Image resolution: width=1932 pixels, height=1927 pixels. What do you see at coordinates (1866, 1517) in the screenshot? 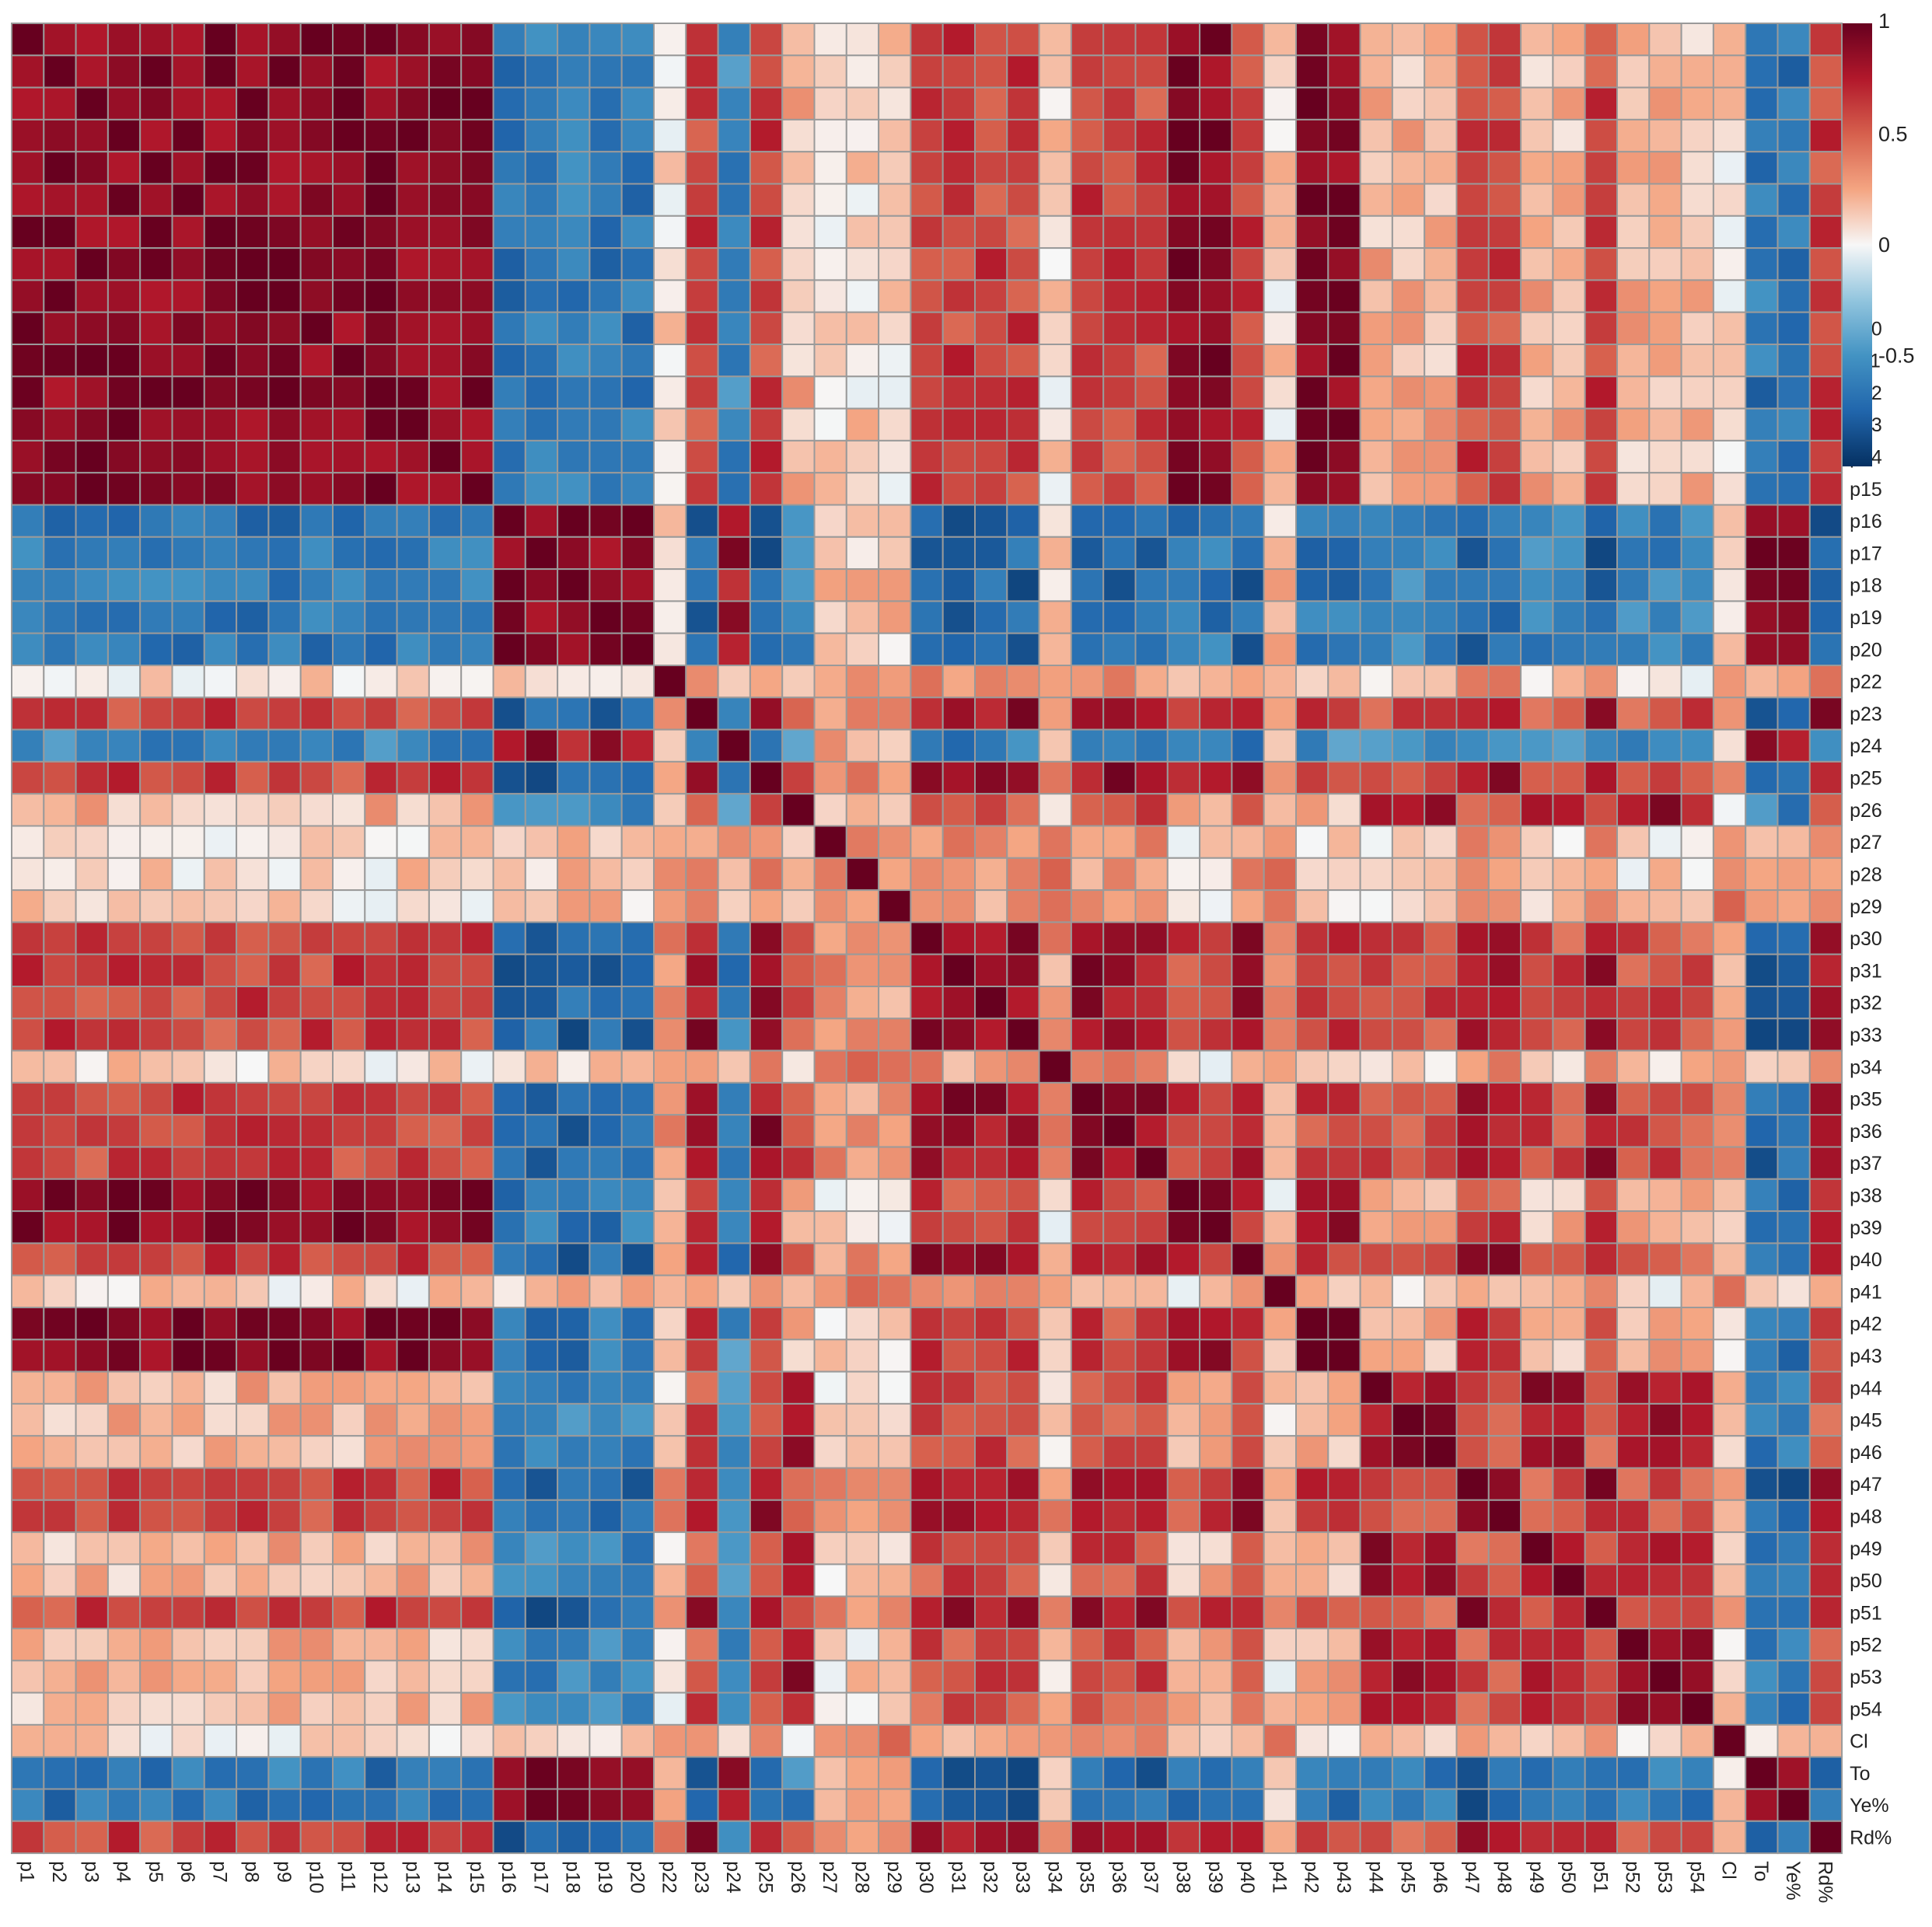
I see `row-label: p48` at bounding box center [1866, 1517].